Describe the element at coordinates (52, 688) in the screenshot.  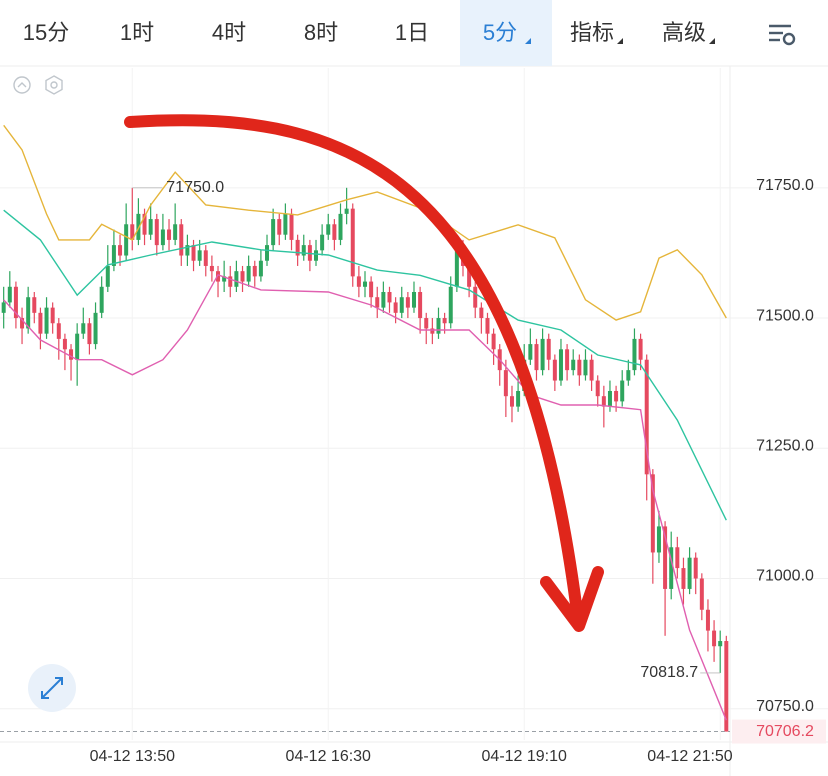
I see `expand-button` at that location.